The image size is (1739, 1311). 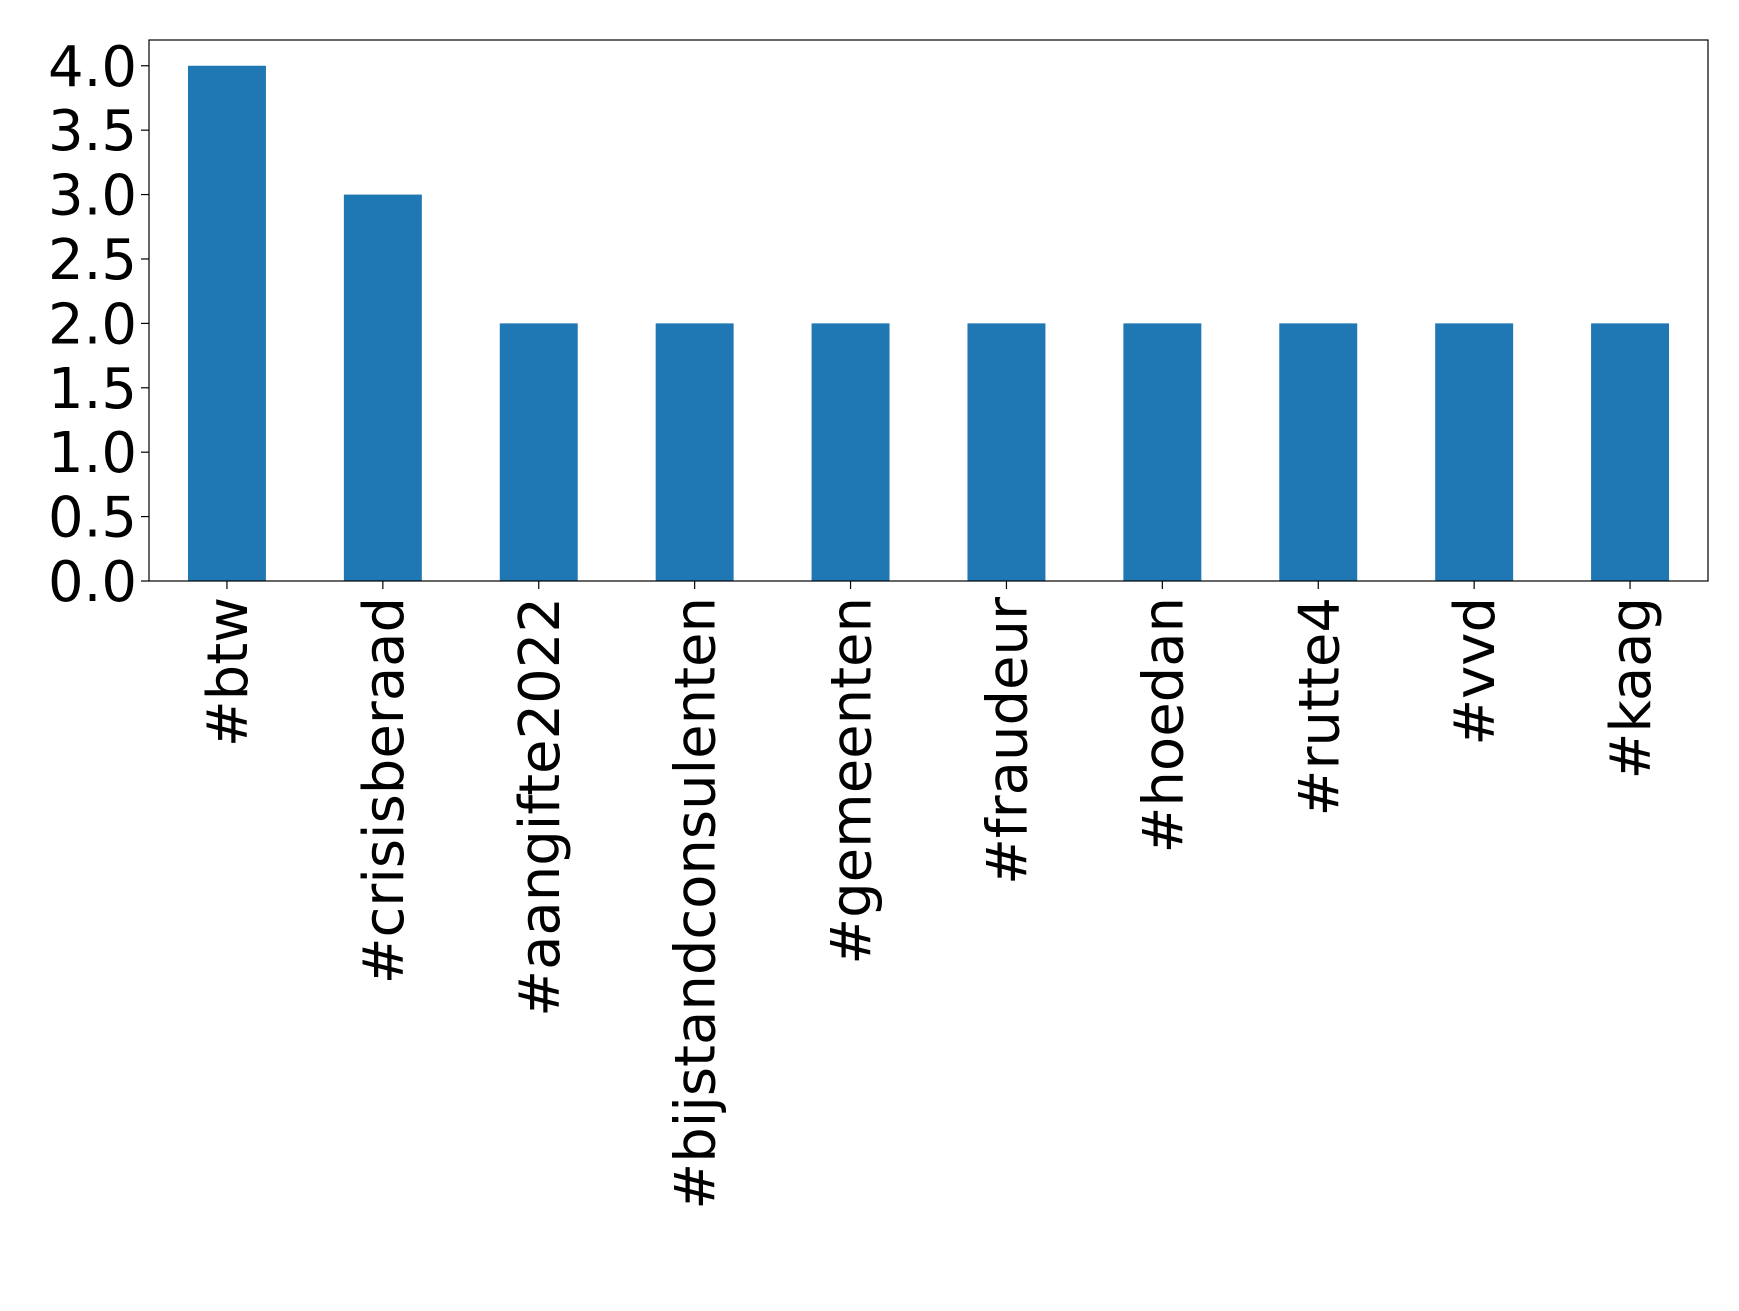 What do you see at coordinates (92, 582) in the screenshot?
I see `y-tick-label: 0.0` at bounding box center [92, 582].